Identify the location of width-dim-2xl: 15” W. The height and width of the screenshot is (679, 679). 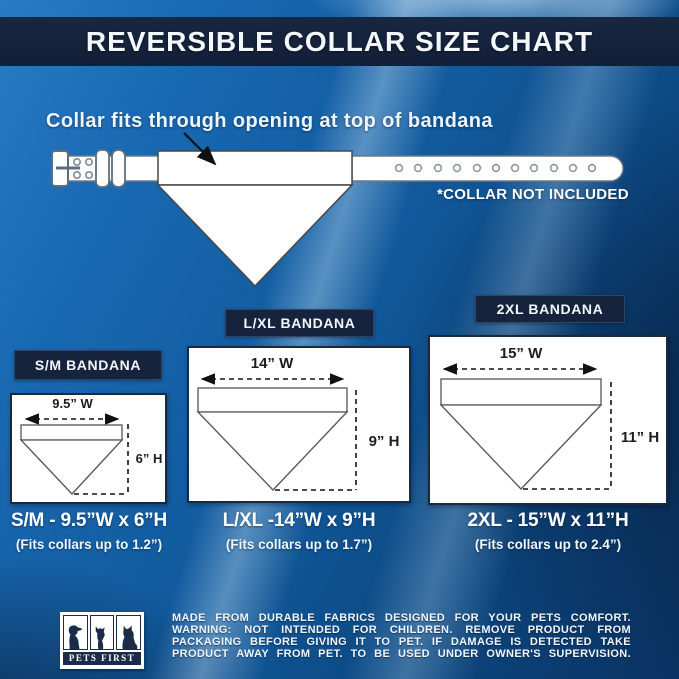
(521, 353).